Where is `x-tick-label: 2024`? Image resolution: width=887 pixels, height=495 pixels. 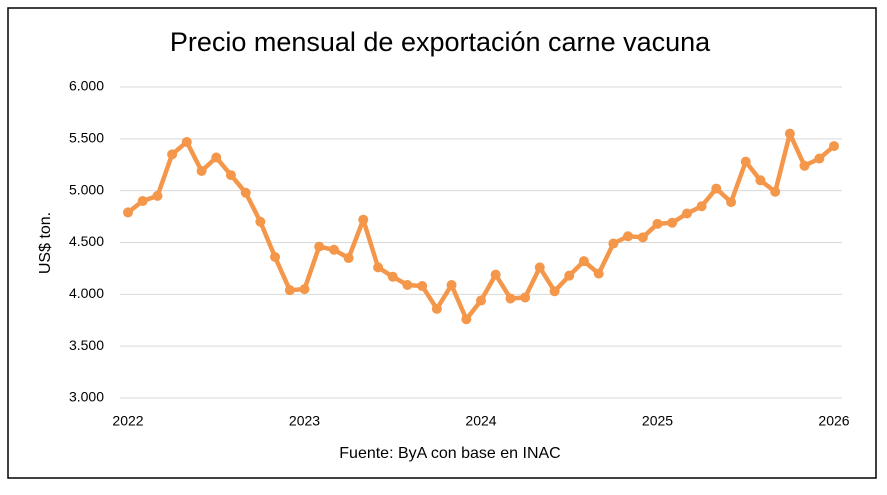
x-tick-label: 2024 is located at coordinates (480, 421).